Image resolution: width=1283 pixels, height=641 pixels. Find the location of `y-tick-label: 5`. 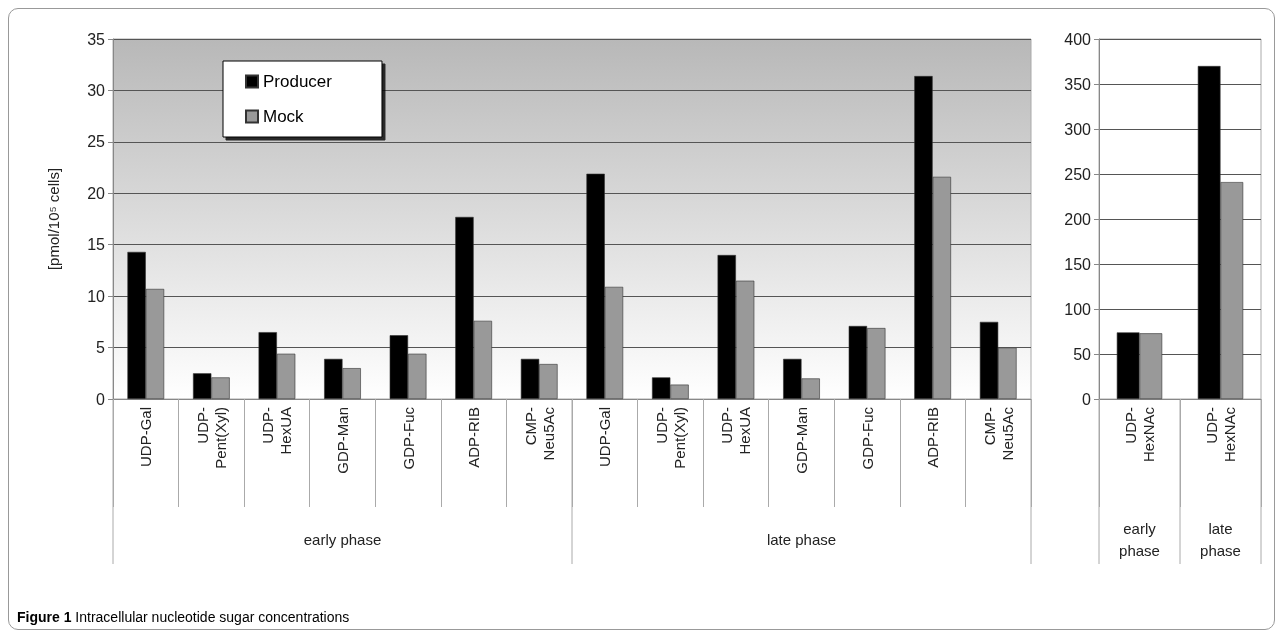

y-tick-label: 5 is located at coordinates (101, 348).